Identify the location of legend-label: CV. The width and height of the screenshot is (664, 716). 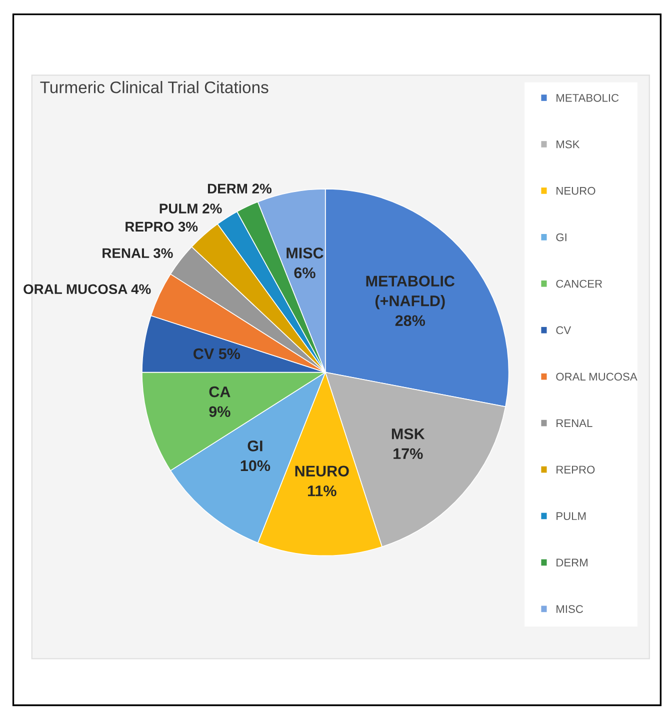
(564, 330).